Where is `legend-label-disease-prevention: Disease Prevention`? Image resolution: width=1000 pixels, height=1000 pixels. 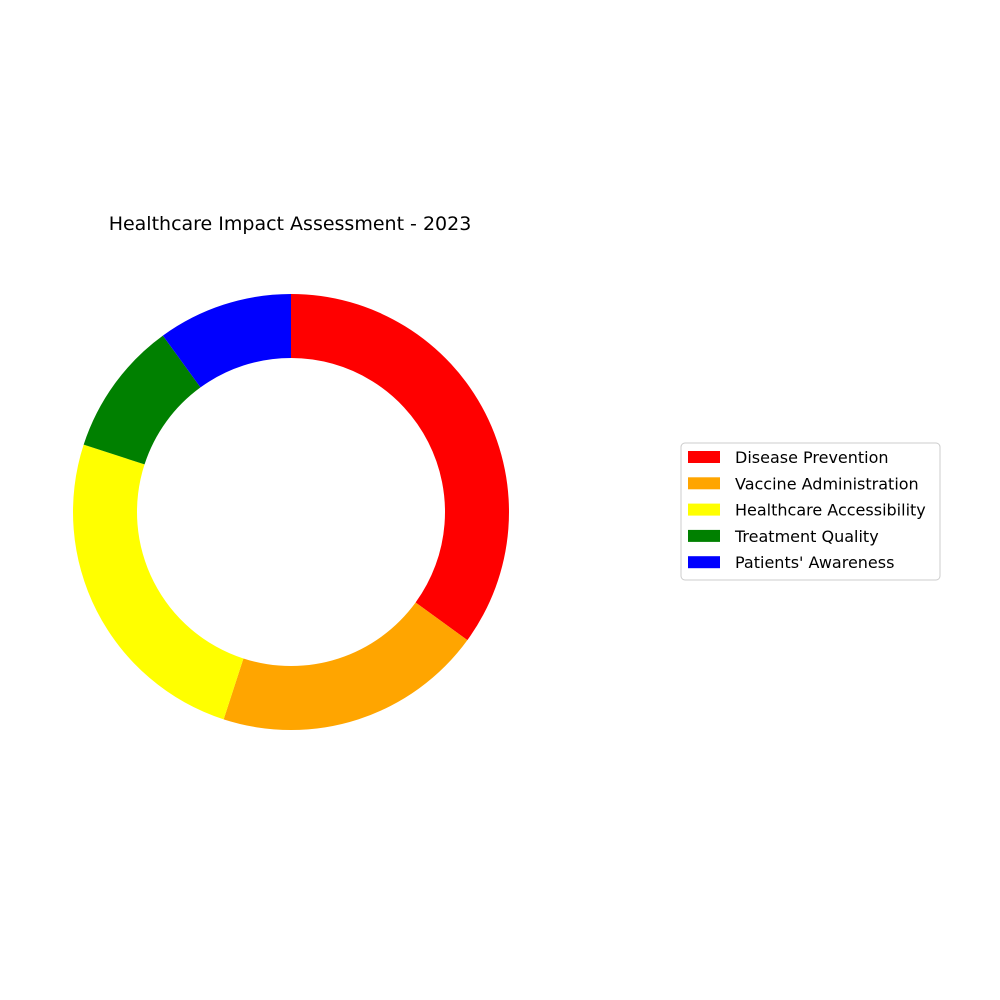 legend-label-disease-prevention: Disease Prevention is located at coordinates (812, 457).